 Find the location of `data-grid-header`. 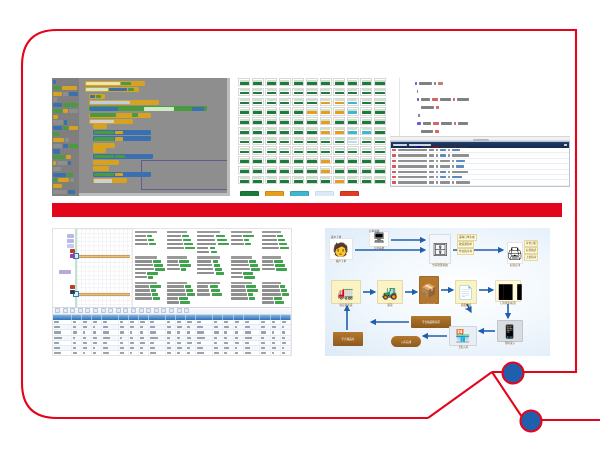

data-grid-header is located at coordinates (172, 317).